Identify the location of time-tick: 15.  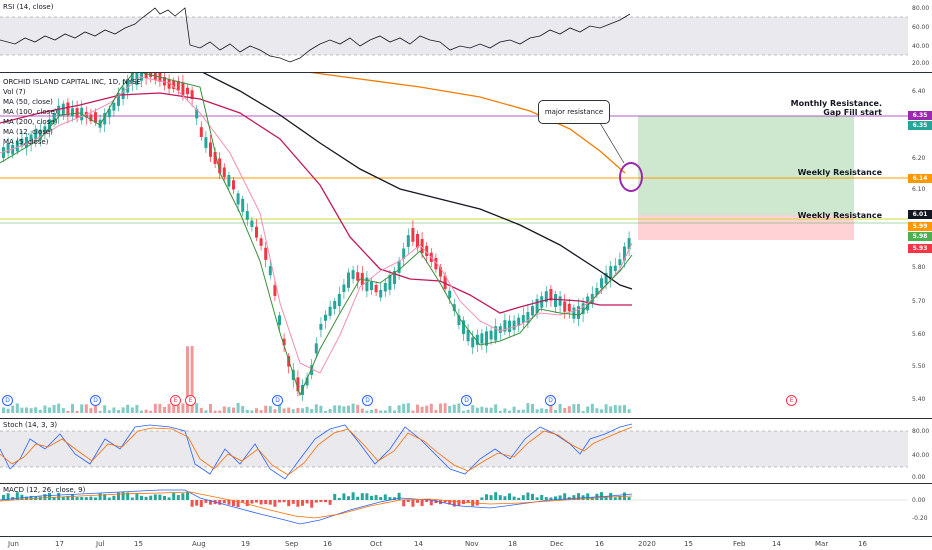
(688, 544).